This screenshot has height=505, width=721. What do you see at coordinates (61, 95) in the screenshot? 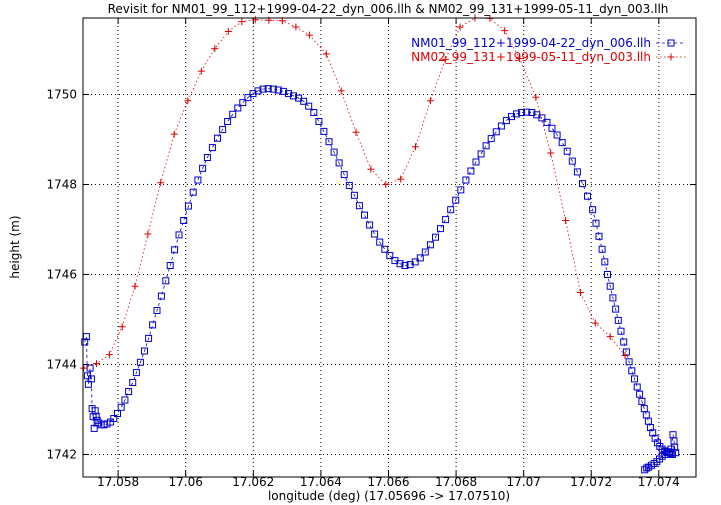
I see `y-tick-label: 1750` at bounding box center [61, 95].